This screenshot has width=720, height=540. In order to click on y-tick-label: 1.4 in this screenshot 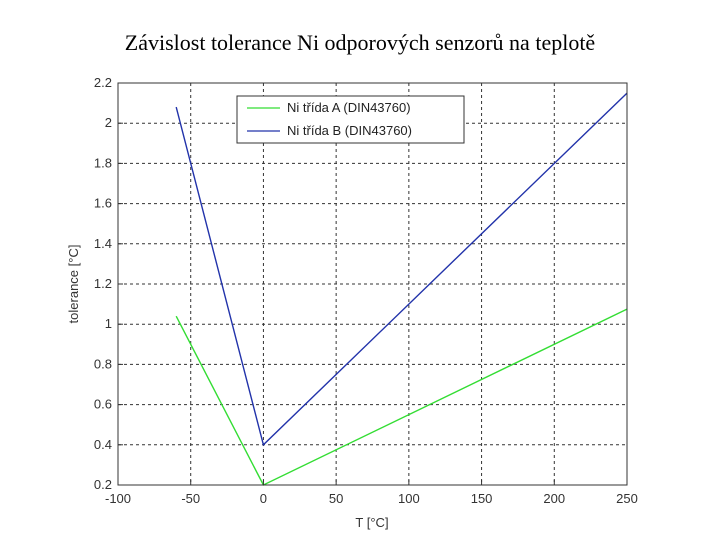, I will do `click(103, 243)`.